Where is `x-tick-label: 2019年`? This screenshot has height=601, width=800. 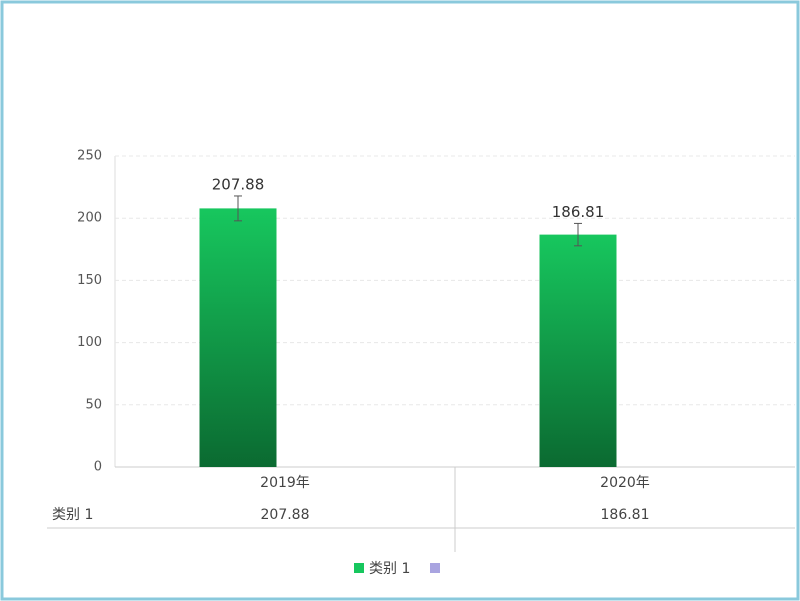
x-tick-label: 2019年 is located at coordinates (285, 483).